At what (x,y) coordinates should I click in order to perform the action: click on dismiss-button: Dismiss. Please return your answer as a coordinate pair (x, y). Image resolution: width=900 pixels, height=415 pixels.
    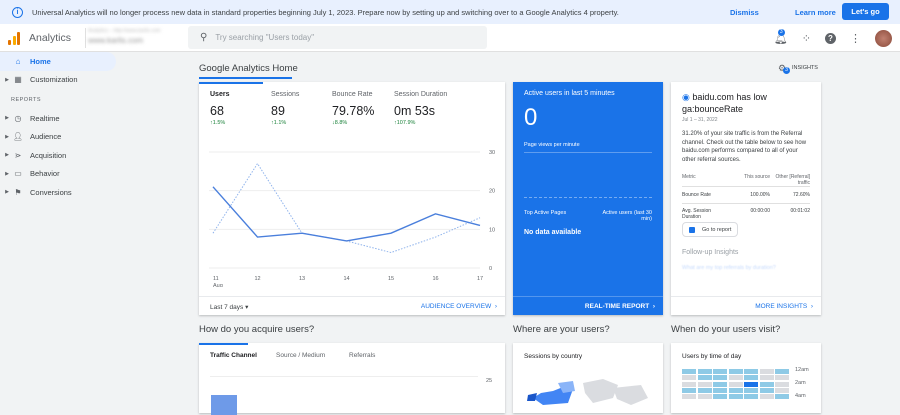
    Looking at the image, I should click on (744, 12).